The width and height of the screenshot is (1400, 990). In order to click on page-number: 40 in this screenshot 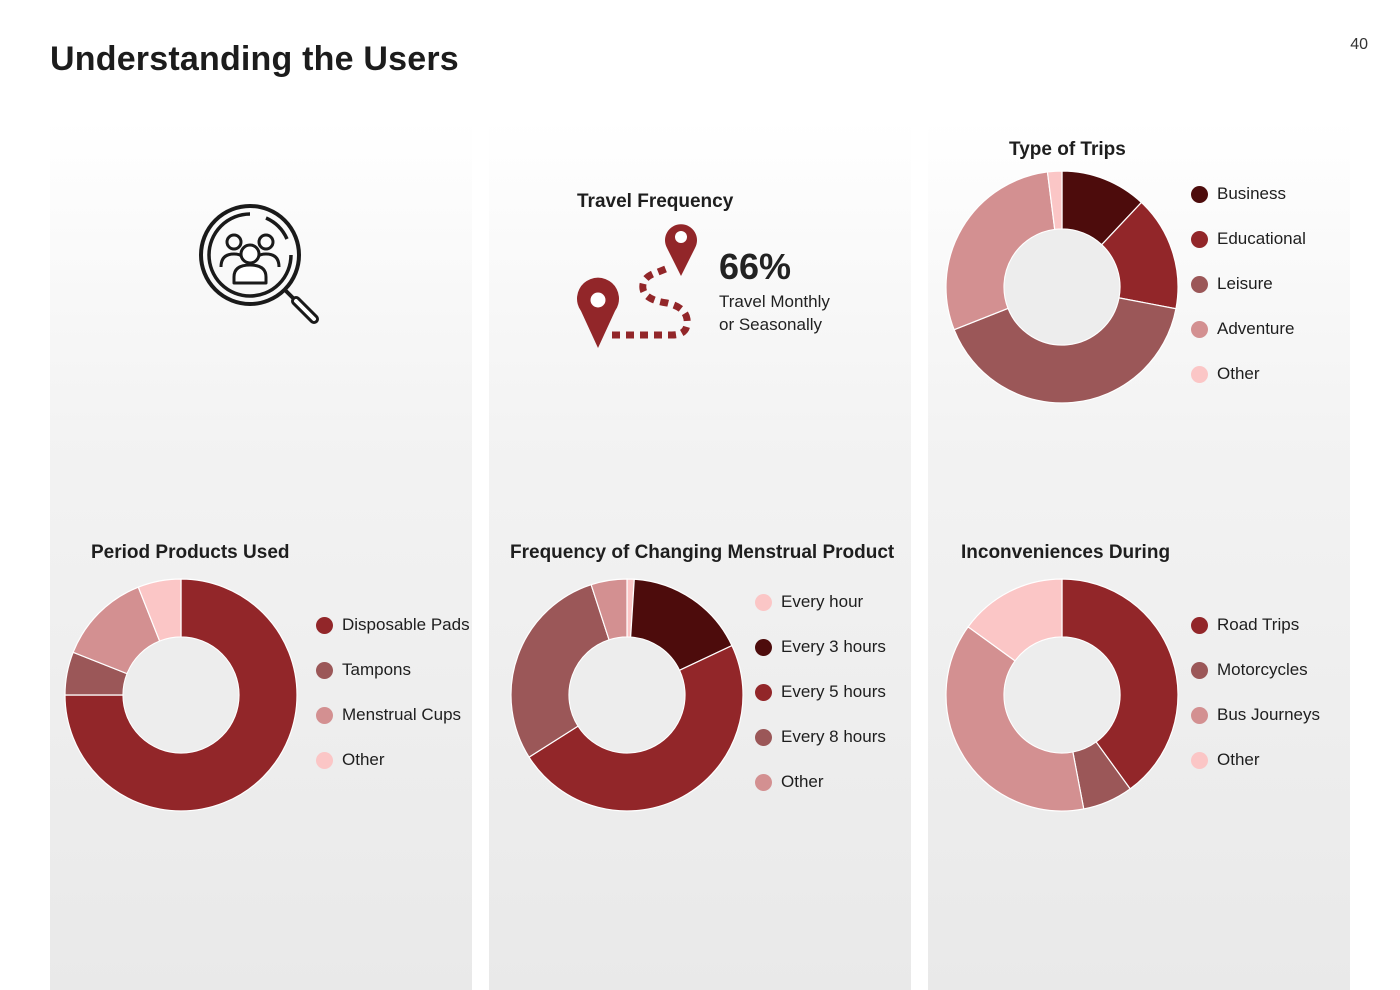, I will do `click(1359, 44)`.